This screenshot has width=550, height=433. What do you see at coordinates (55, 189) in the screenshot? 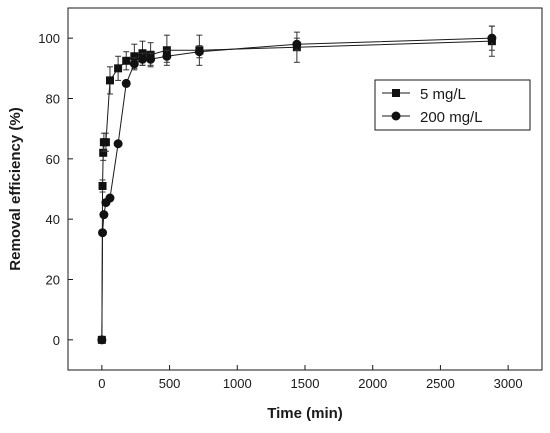
I see `y-axis-ticks: 0 20 40 60 80 100` at bounding box center [55, 189].